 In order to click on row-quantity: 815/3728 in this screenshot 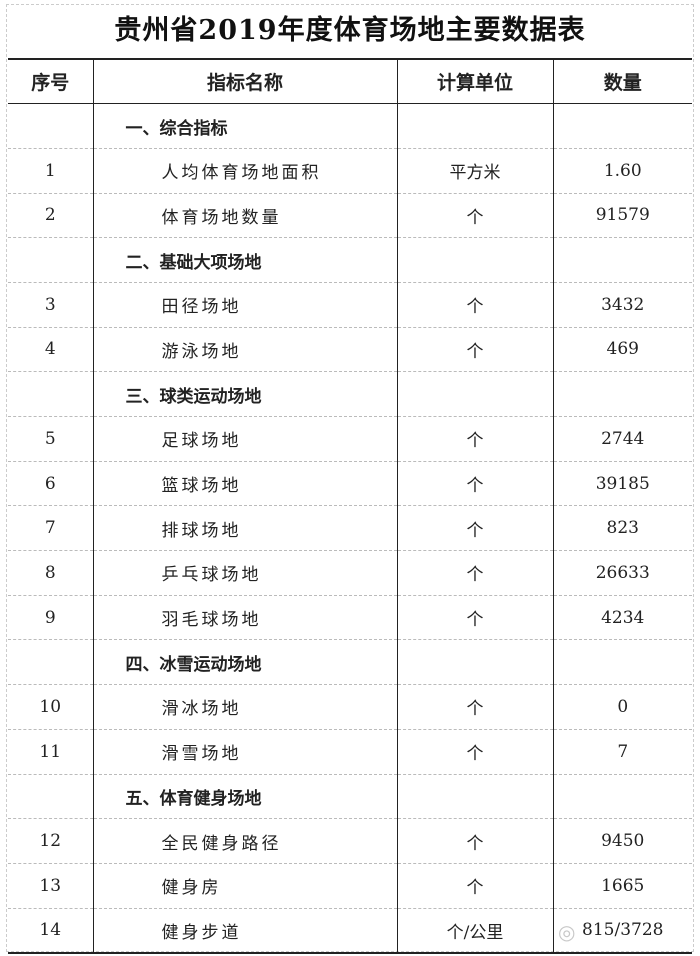, I will do `click(622, 931)`.